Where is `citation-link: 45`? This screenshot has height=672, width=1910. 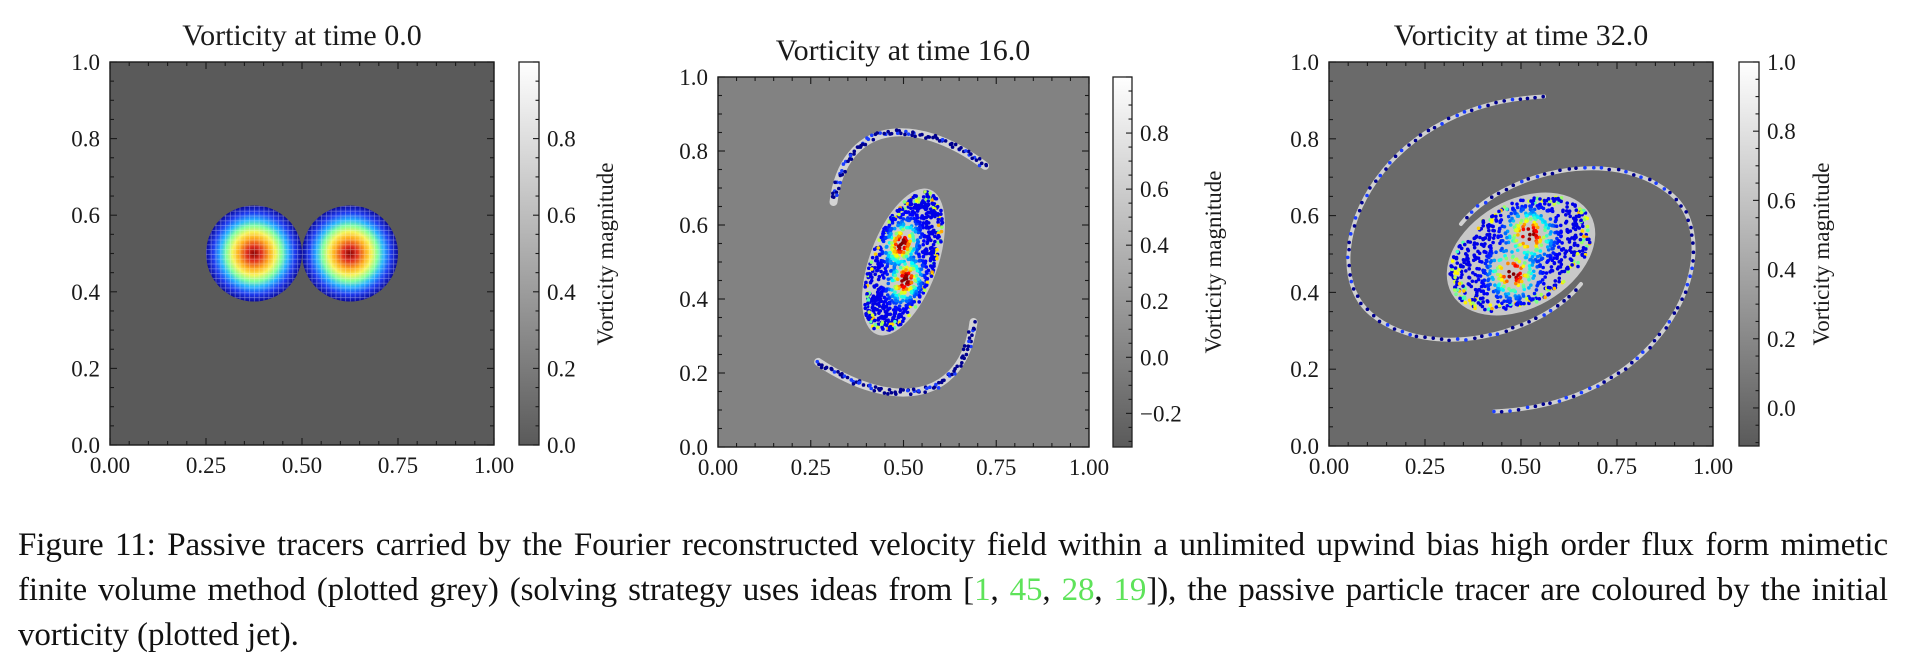
citation-link: 45 is located at coordinates (1026, 590).